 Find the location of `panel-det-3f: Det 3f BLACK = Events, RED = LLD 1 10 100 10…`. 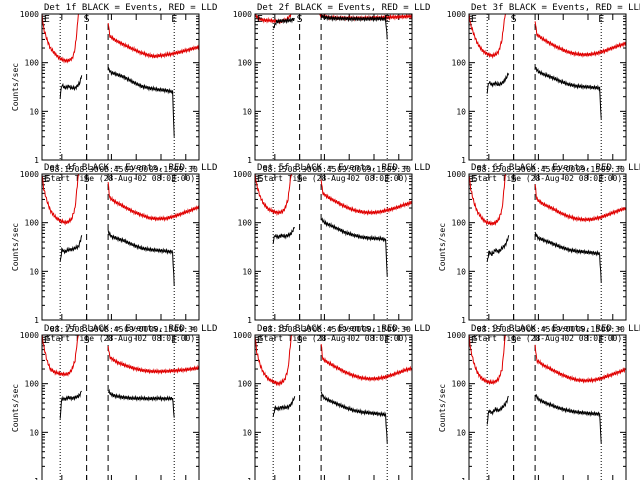

panel-det-3f: Det 3f BLACK = Events, RED = LLD 1 10 100 10… is located at coordinates (543, 93).